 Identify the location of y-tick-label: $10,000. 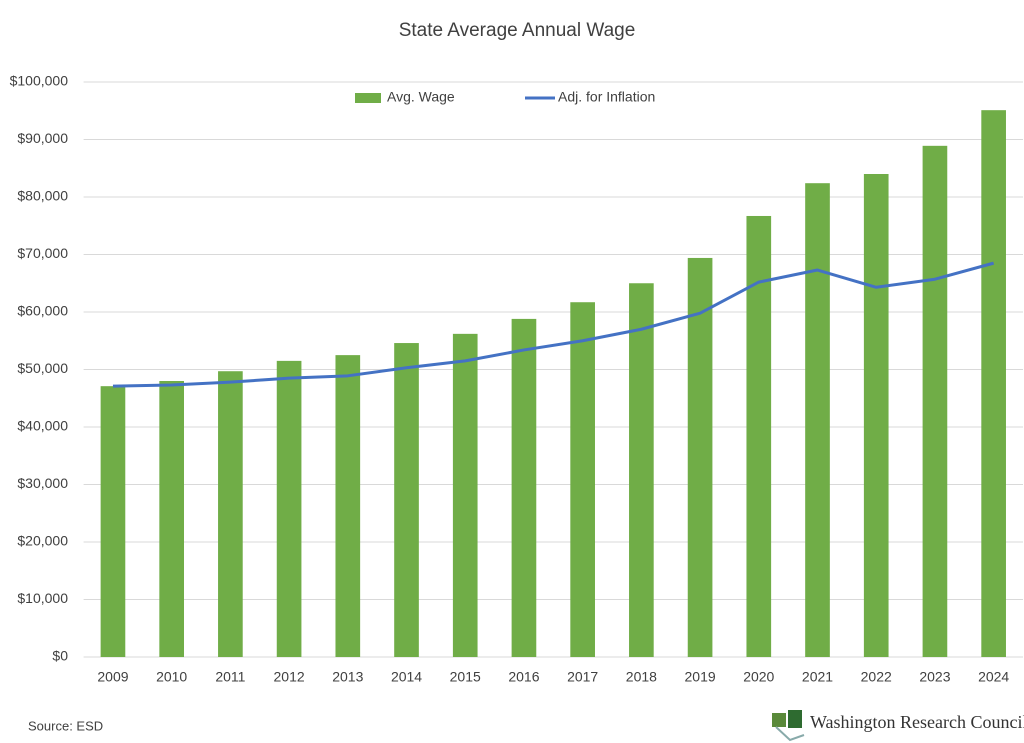
(42, 598).